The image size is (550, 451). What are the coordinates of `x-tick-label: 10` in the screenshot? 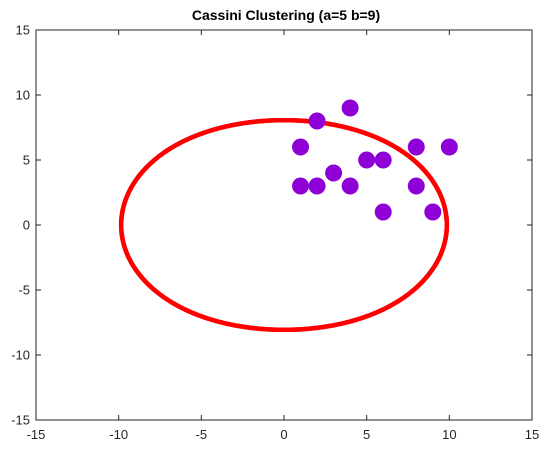 It's located at (449, 434).